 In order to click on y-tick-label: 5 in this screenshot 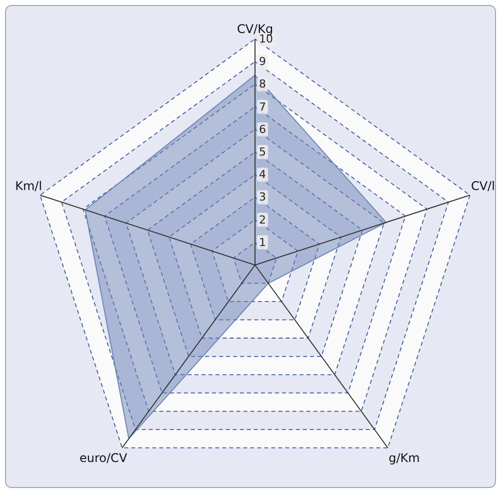, I will do `click(262, 152)`.